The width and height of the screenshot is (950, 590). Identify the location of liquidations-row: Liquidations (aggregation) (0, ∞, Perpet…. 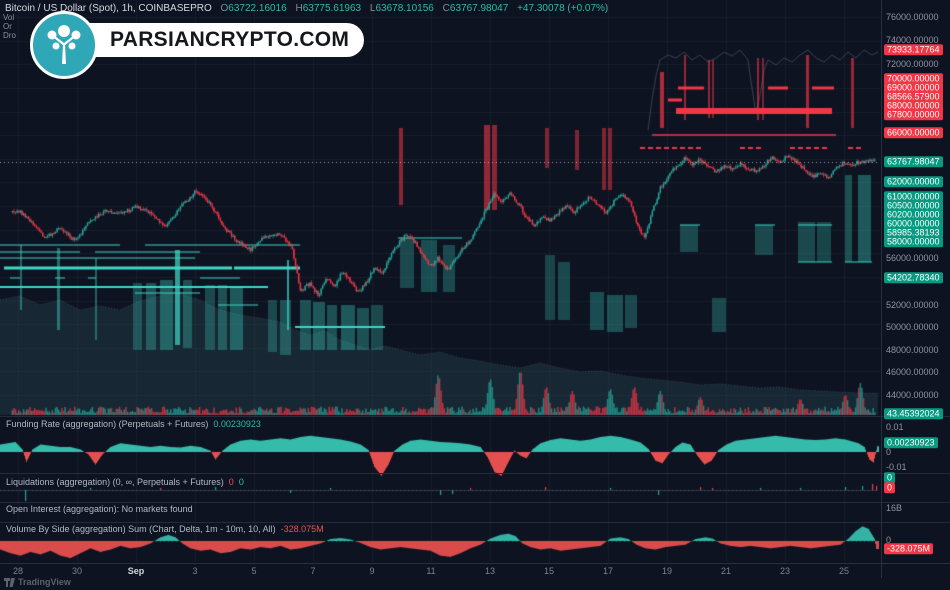
(125, 482).